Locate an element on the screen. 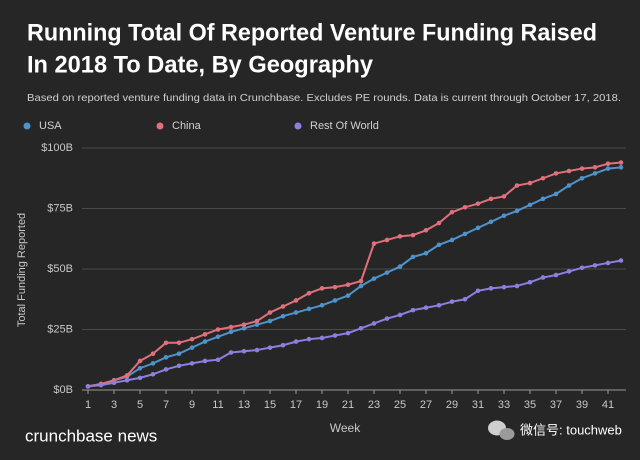 The width and height of the screenshot is (640, 460). x-tick-label: 25 is located at coordinates (400, 405).